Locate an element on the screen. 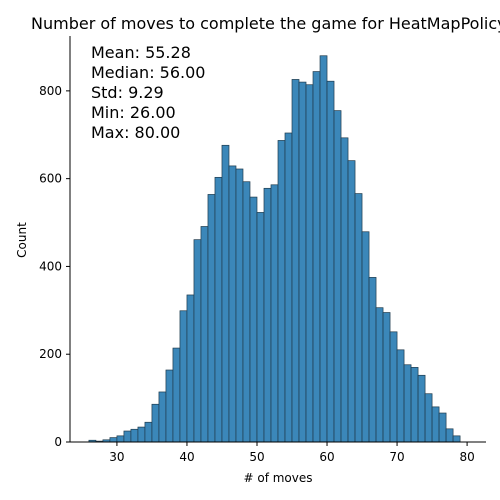 The image size is (500, 500). y-ticks: 0 200 400 600 800 is located at coordinates (54, 266).